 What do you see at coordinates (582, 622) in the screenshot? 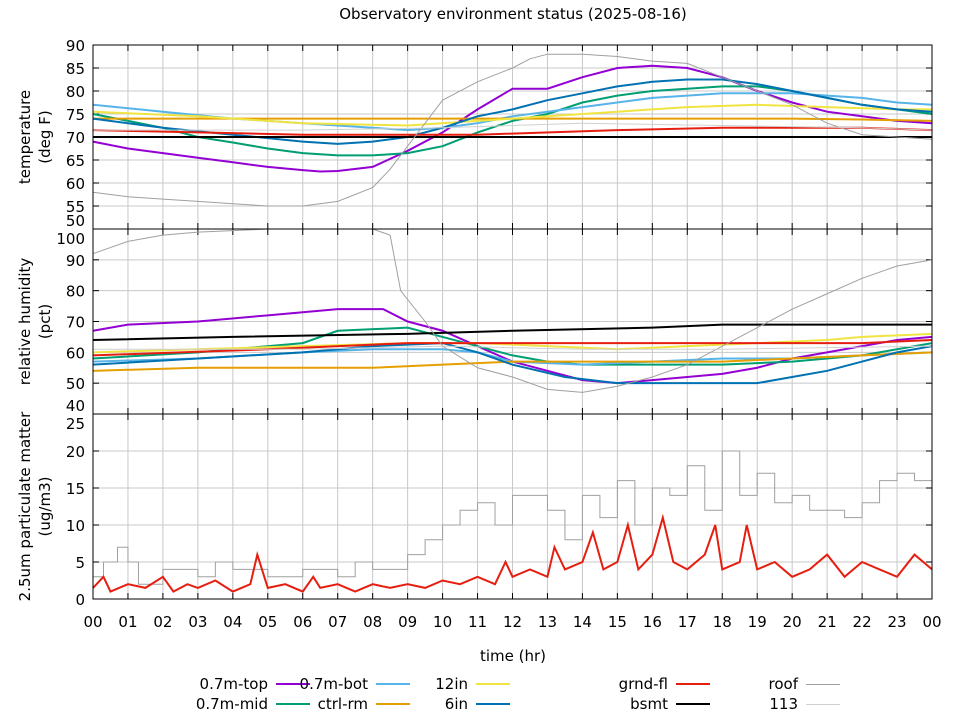
I see `x-tick-label: 14` at bounding box center [582, 622].